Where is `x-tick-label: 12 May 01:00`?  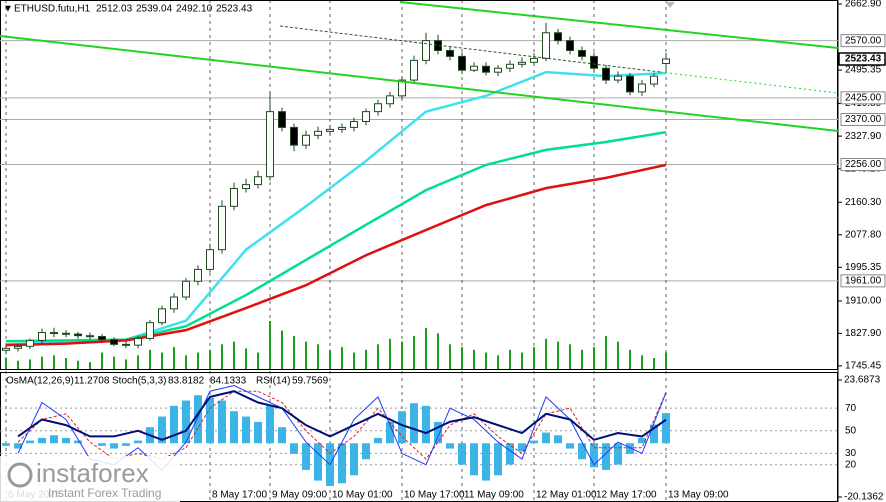 x-tick-label: 12 May 01:00 is located at coordinates (566, 495).